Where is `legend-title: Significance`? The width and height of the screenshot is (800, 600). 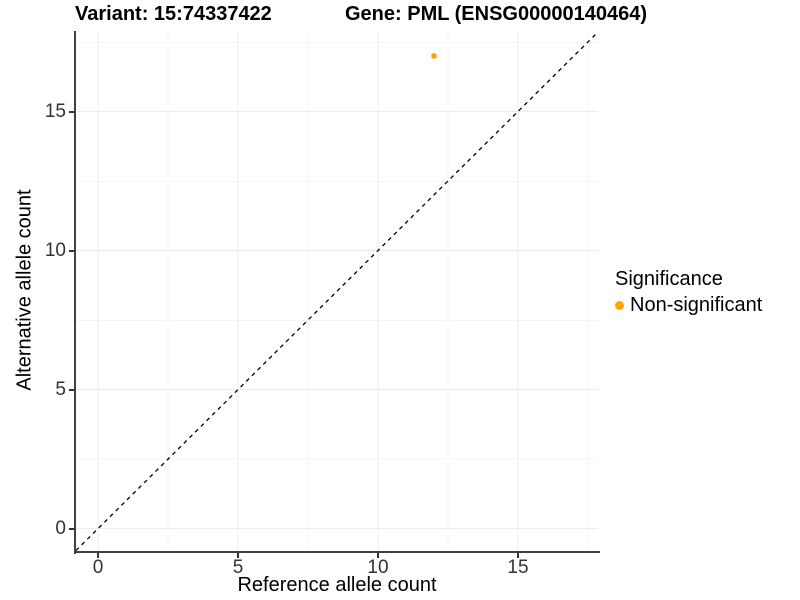 legend-title: Significance is located at coordinates (669, 279).